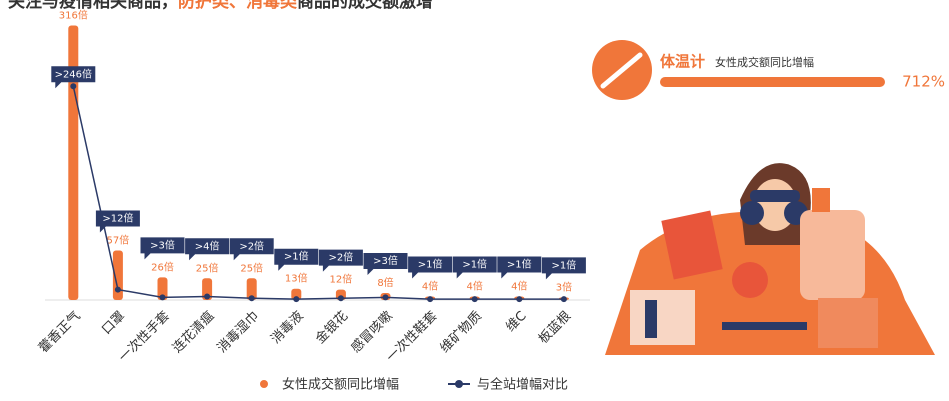 This screenshot has height=401, width=949. What do you see at coordinates (461, 332) in the screenshot?
I see `x-tick-label: 维矿物质` at bounding box center [461, 332].